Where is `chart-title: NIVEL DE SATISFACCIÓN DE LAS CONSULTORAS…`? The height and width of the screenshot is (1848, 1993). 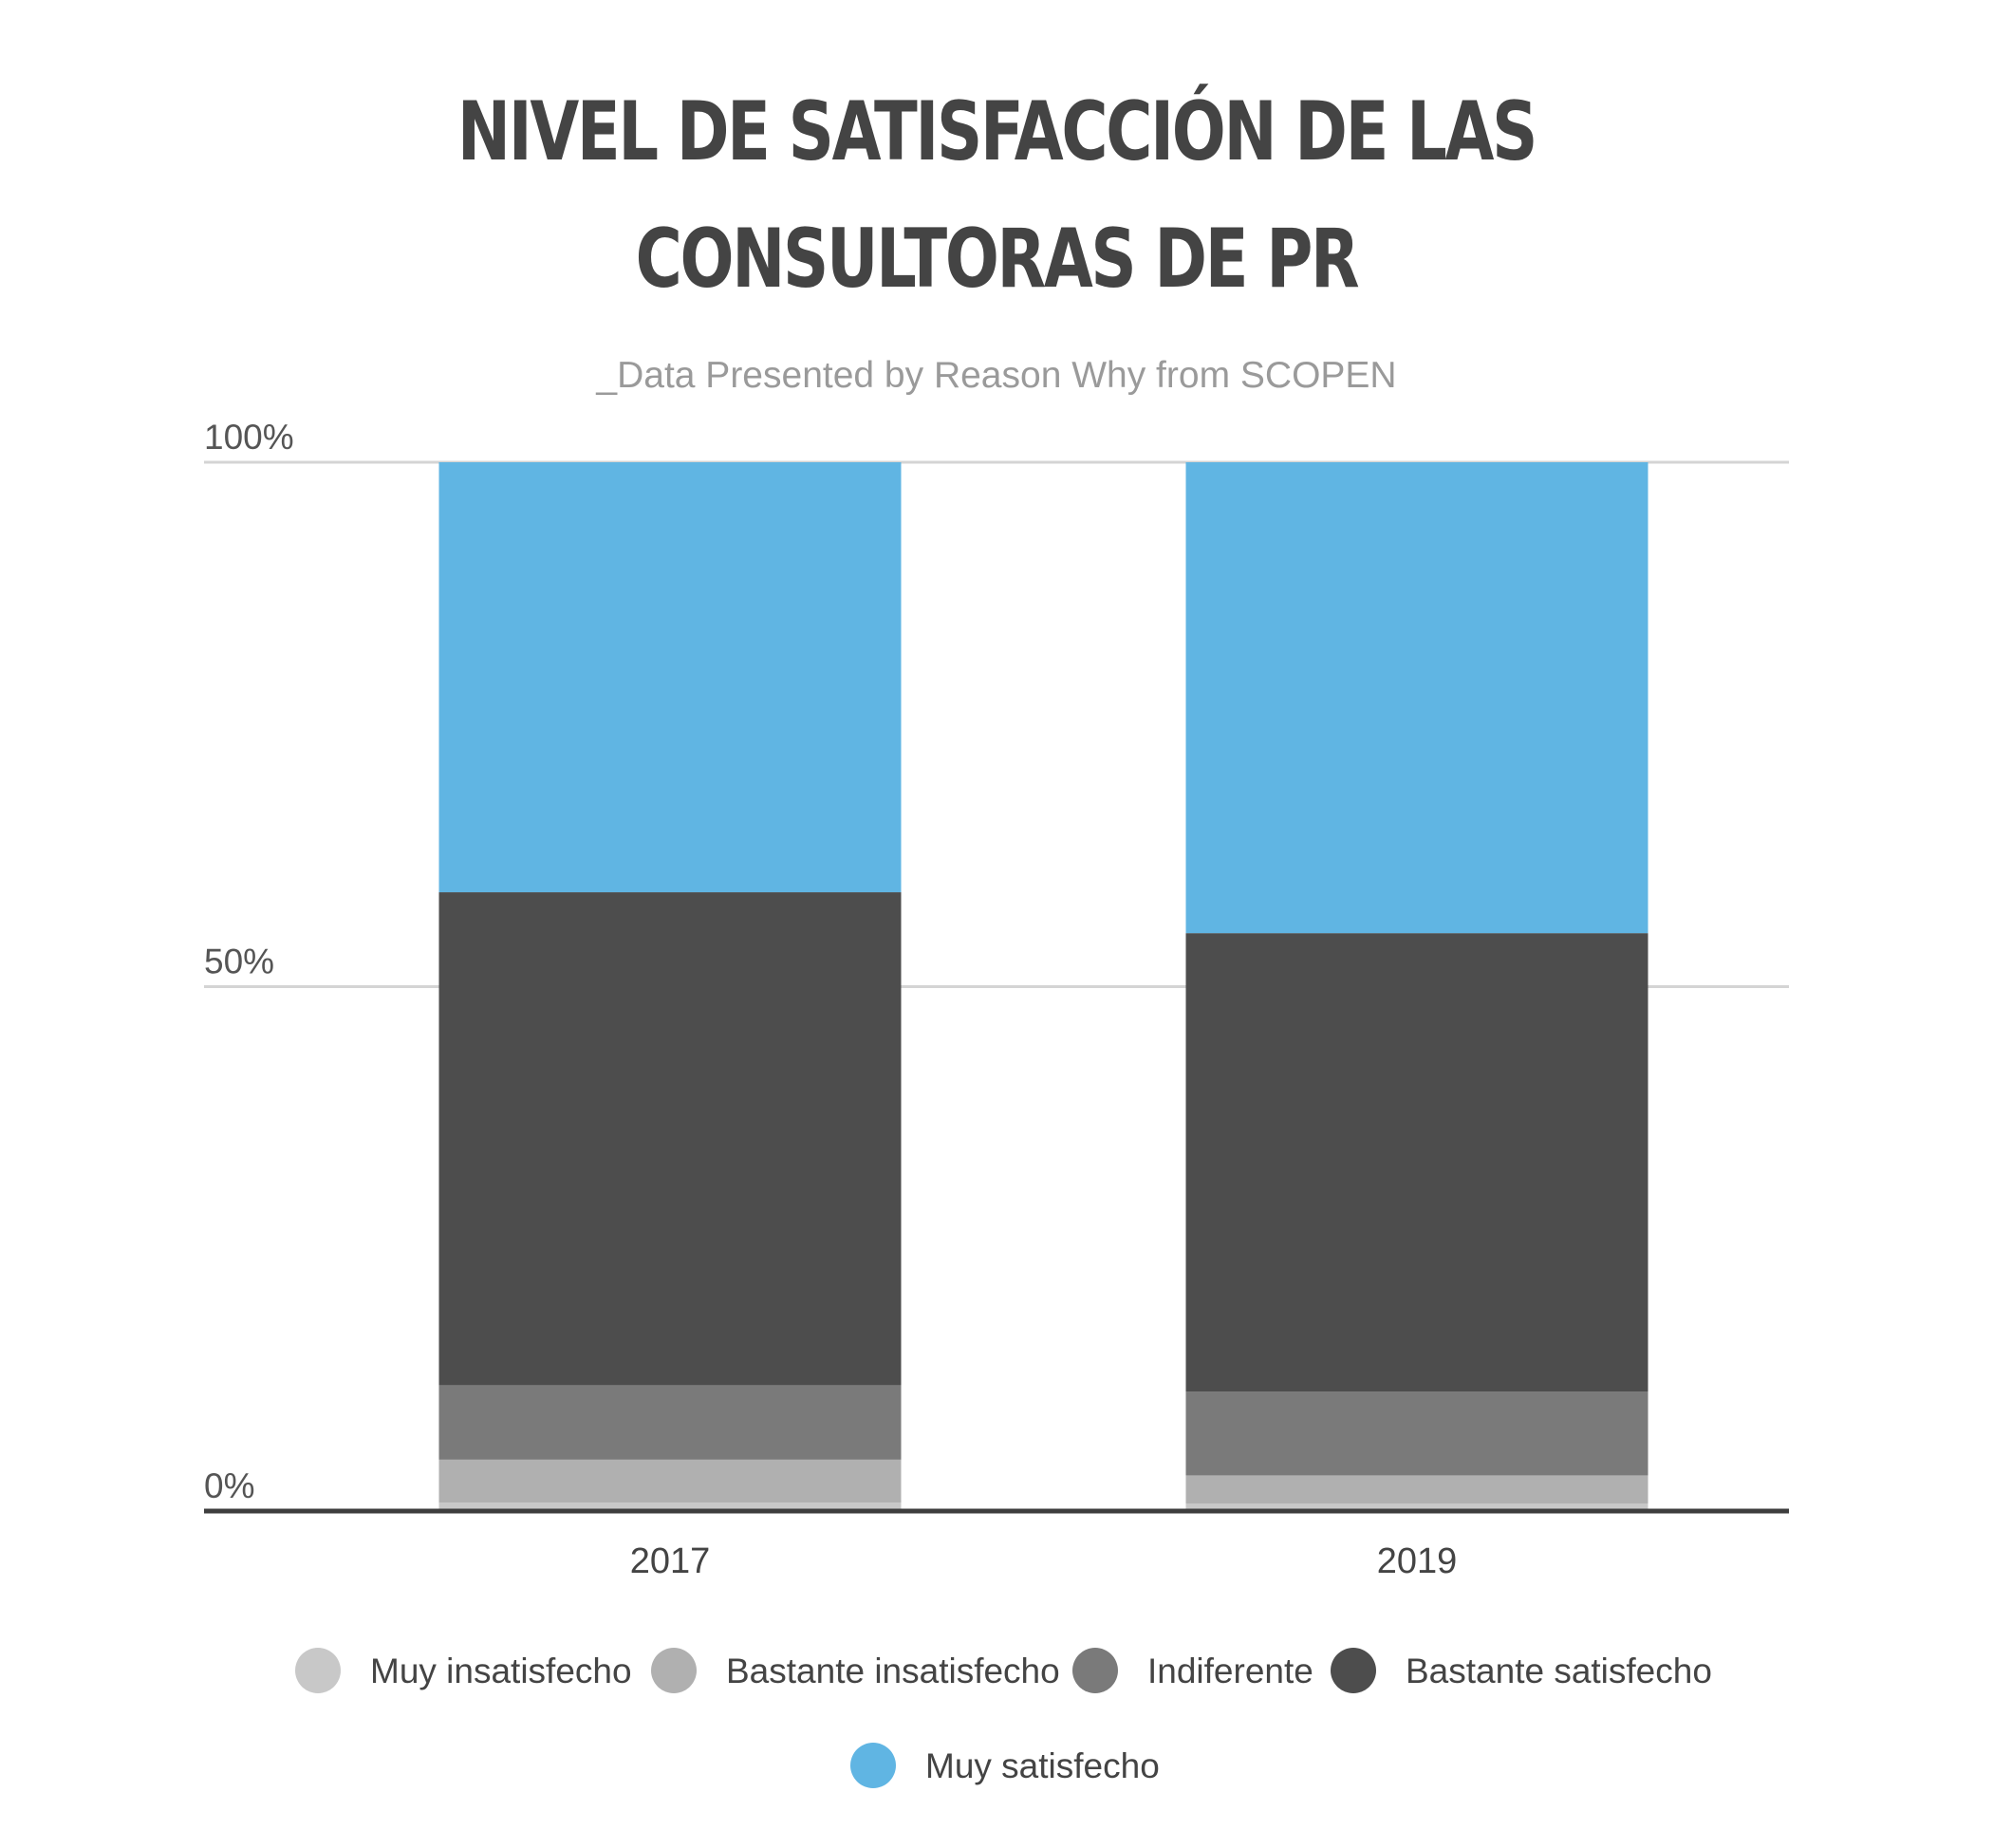 chart-title: NIVEL DE SATISFACCIÓN DE LAS CONSULTORAS… is located at coordinates (996, 196).